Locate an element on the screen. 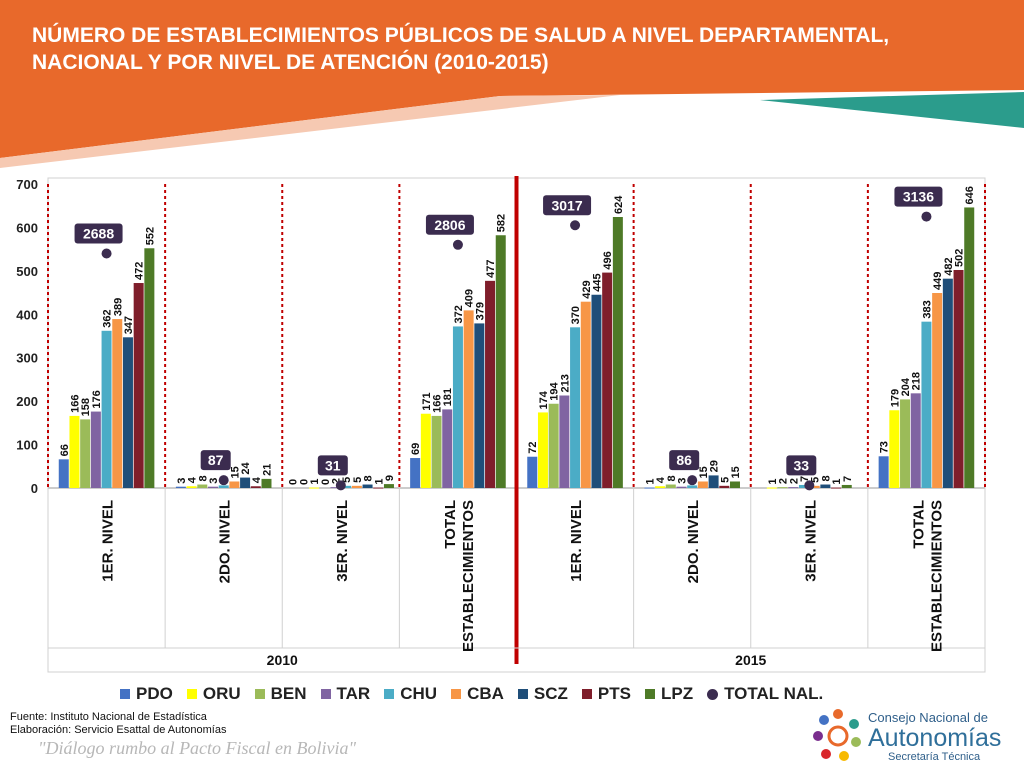 The height and width of the screenshot is (768, 1024). bar-value-label: 552 is located at coordinates (150, 236).